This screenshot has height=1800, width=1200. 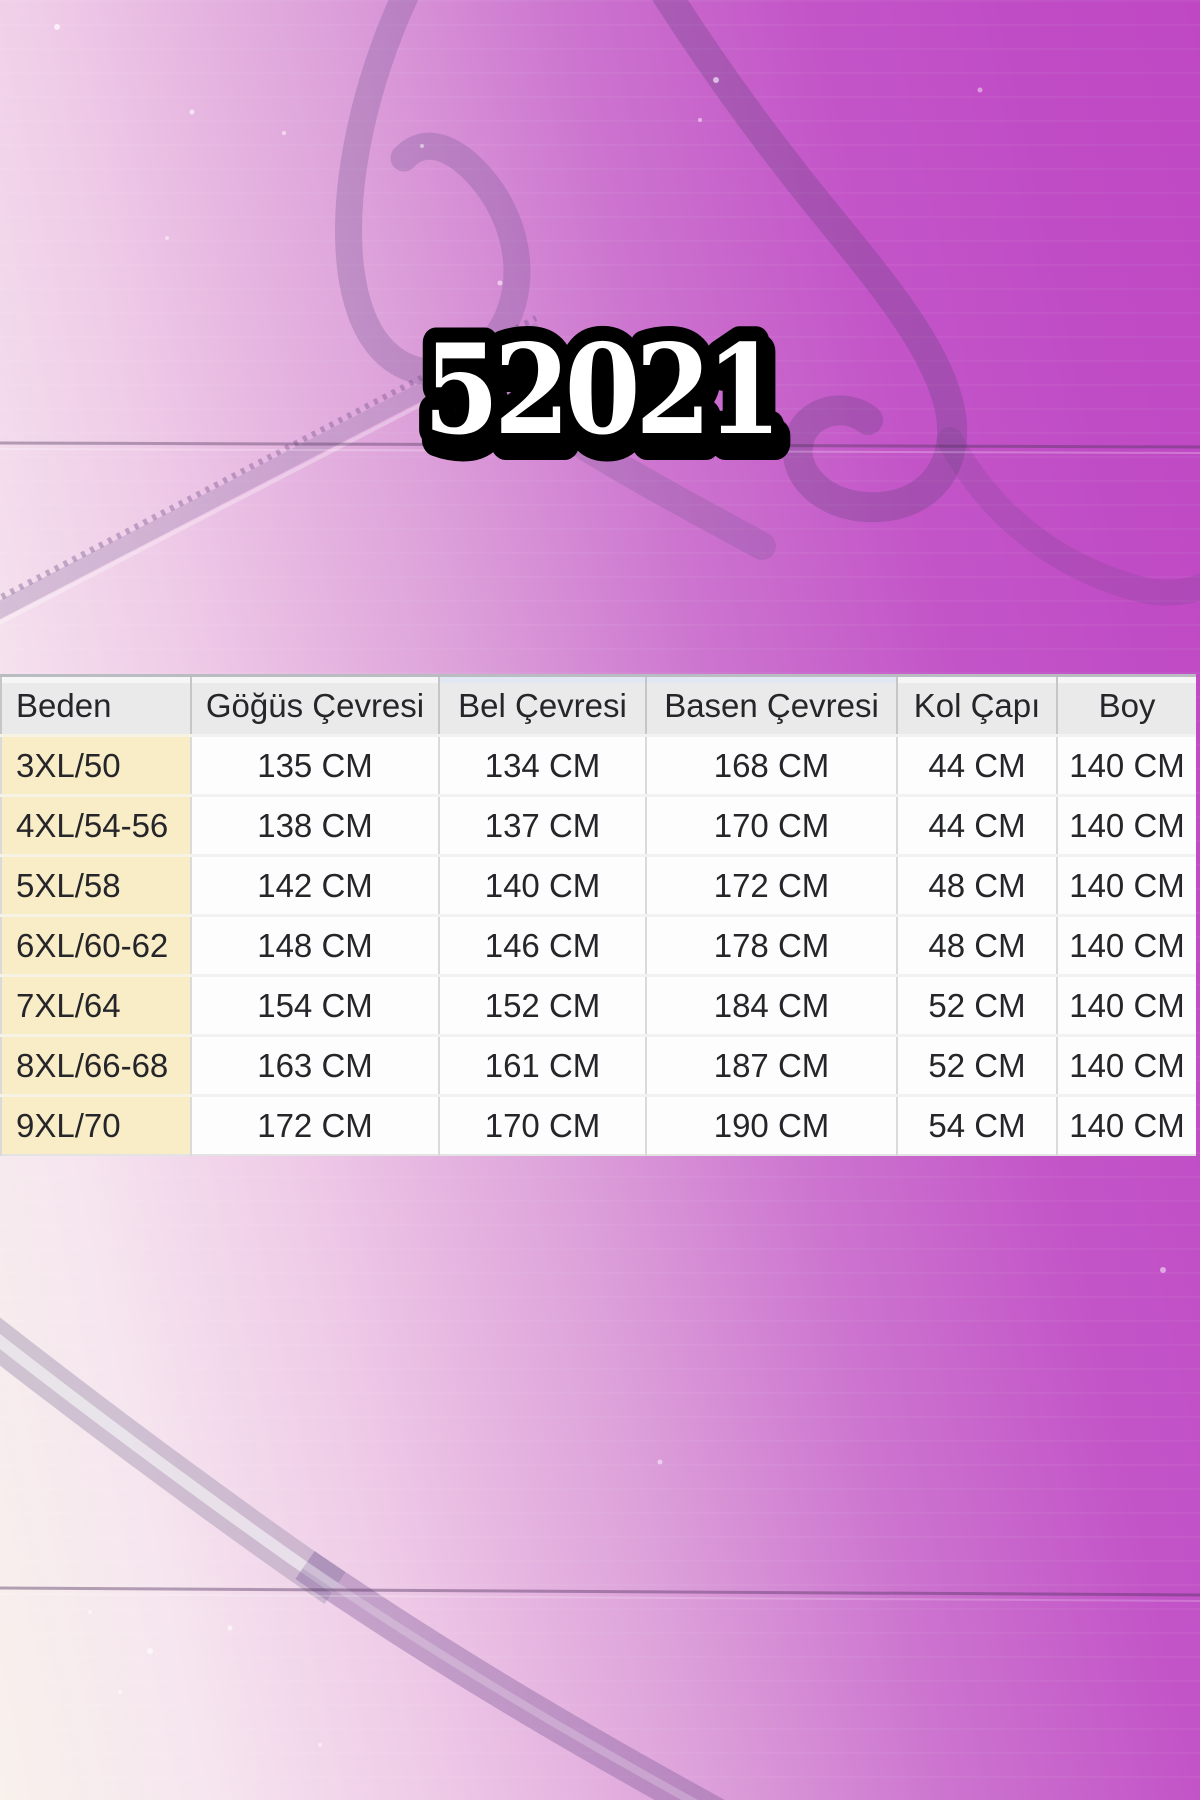 I want to click on column-header-g-s-evresi: Göğüs Çevresi, so click(x=314, y=706).